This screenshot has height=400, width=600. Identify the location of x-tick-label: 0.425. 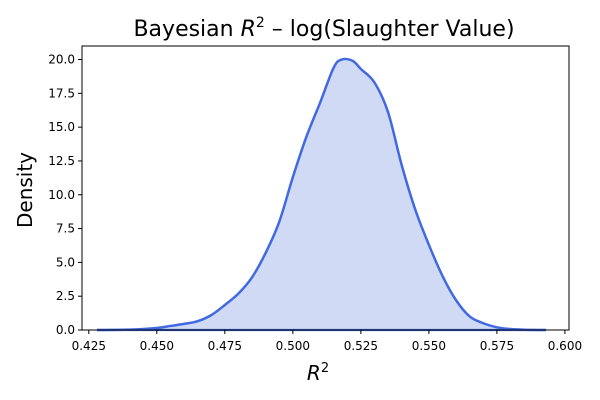
(89, 346).